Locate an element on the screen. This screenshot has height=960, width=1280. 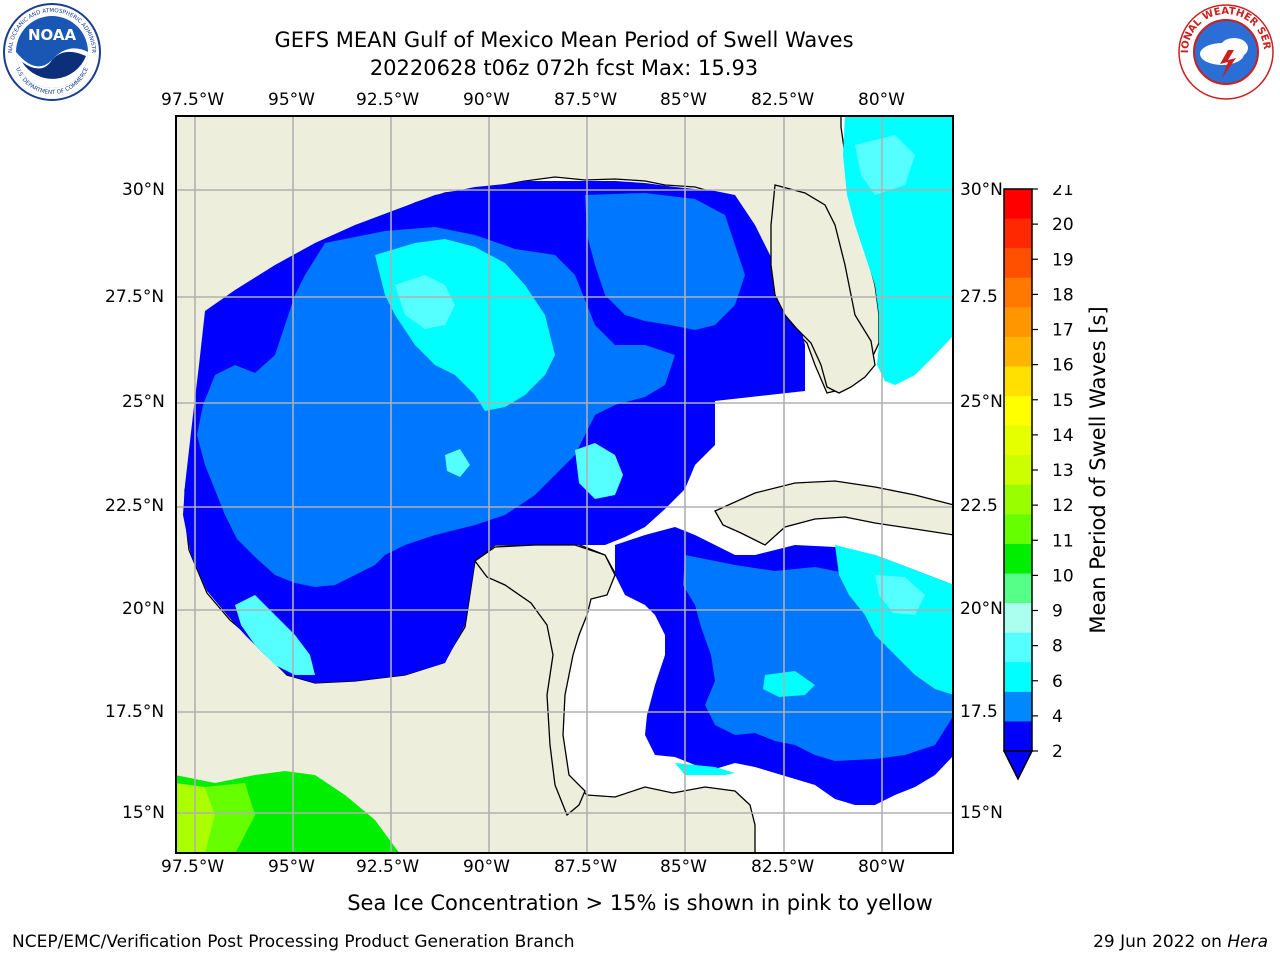
lat-tick-label: 22.5 is located at coordinates (979, 506).